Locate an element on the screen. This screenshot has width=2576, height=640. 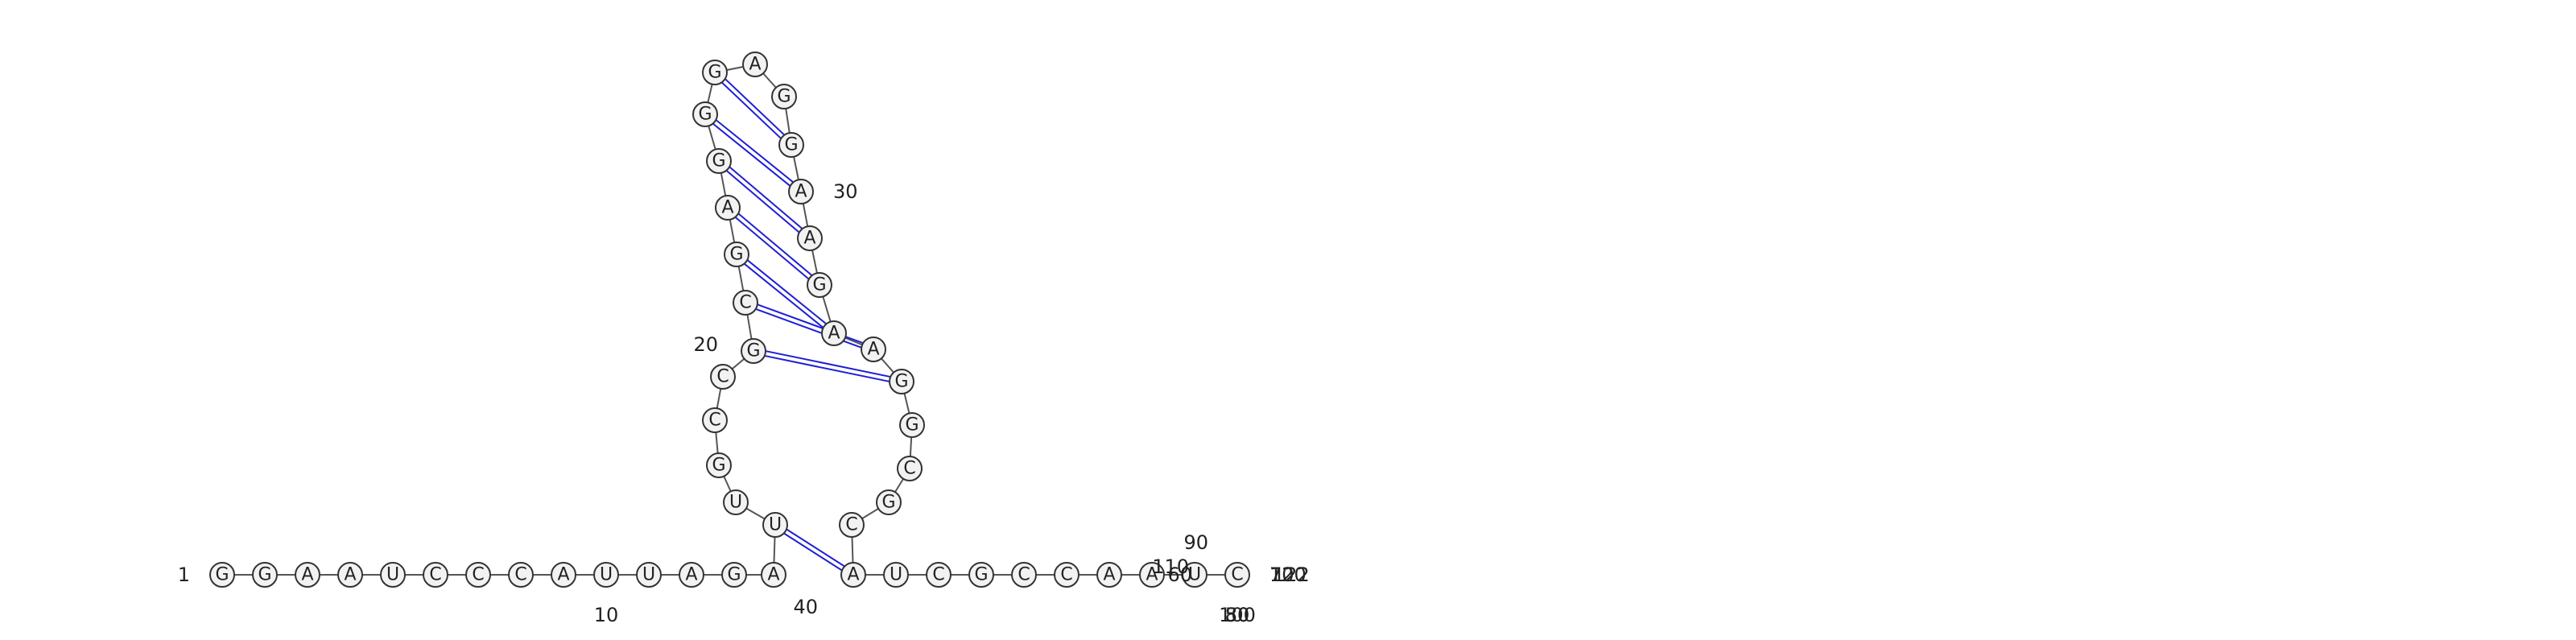
position-label: 70 is located at coordinates (1281, 575).